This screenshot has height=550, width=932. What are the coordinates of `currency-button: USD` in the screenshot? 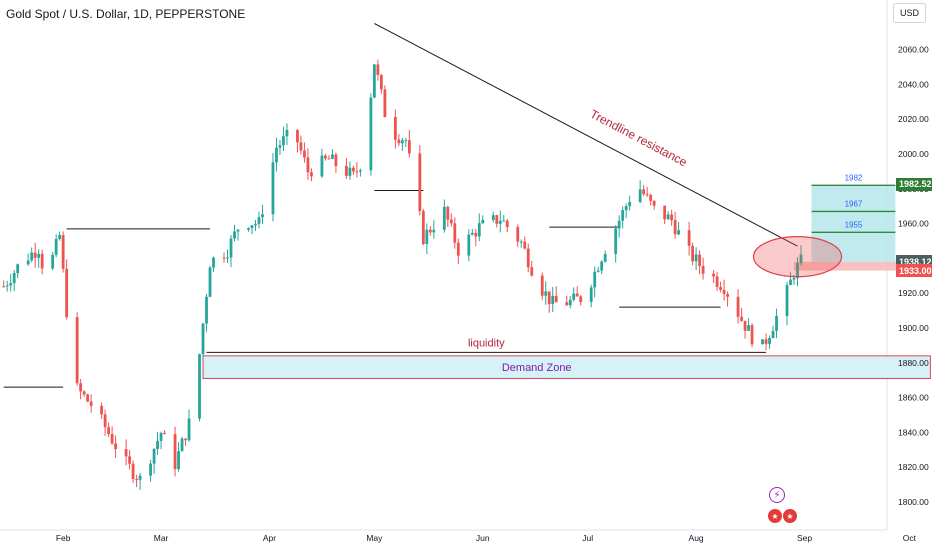 It's located at (909, 13).